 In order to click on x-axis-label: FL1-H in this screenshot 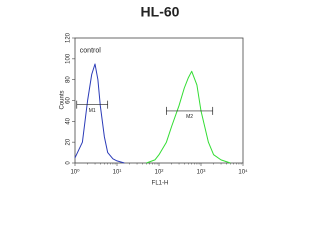, I will do `click(160, 184)`.